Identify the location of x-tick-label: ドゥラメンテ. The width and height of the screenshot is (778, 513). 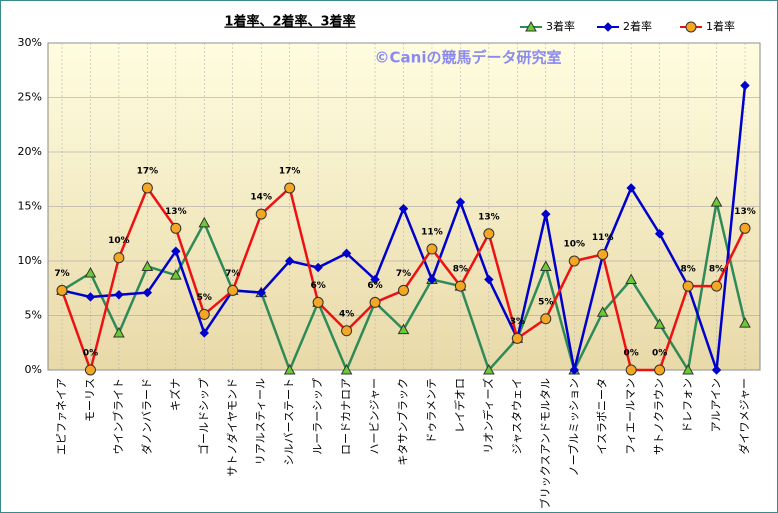
(431, 411).